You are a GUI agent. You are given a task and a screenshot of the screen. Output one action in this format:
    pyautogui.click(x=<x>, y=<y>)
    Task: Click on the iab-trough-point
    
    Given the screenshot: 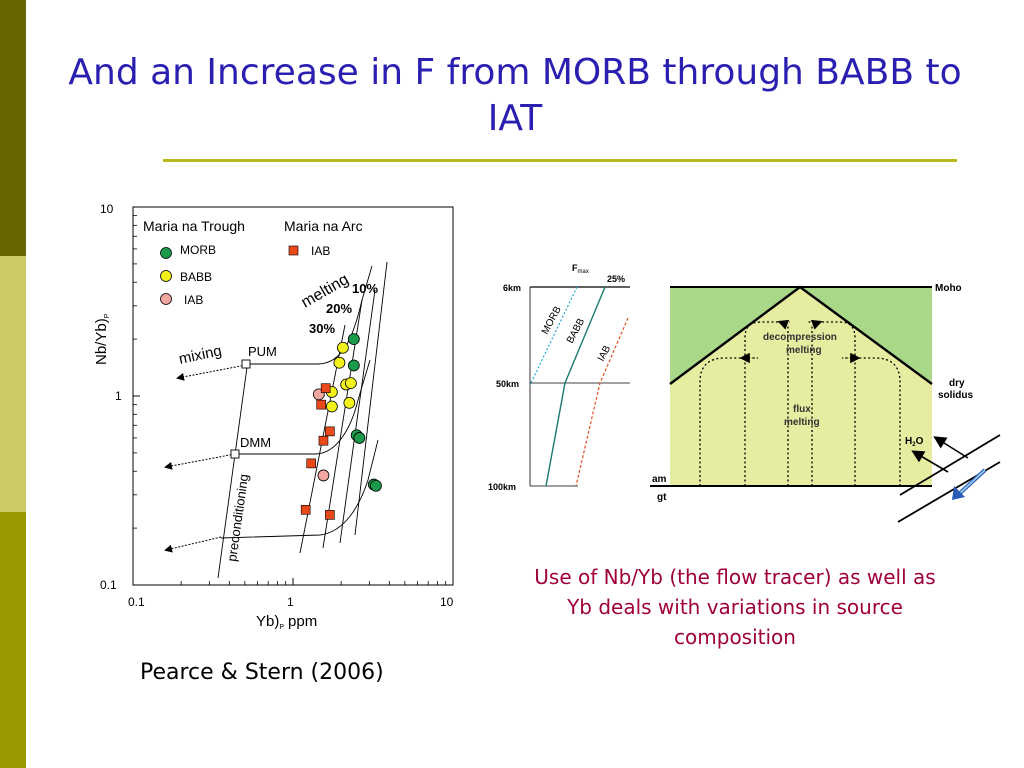 What is the action you would take?
    pyautogui.click(x=323, y=475)
    